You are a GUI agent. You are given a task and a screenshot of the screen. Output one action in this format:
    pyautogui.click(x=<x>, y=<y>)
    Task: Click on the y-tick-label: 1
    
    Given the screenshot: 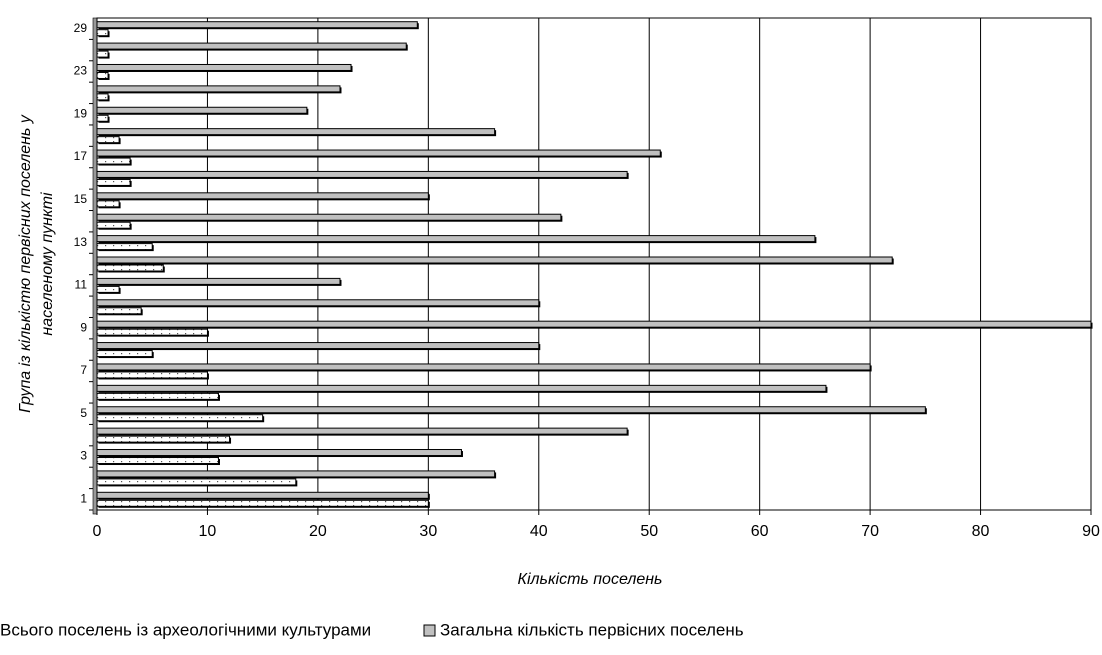 What is the action you would take?
    pyautogui.click(x=83, y=498)
    